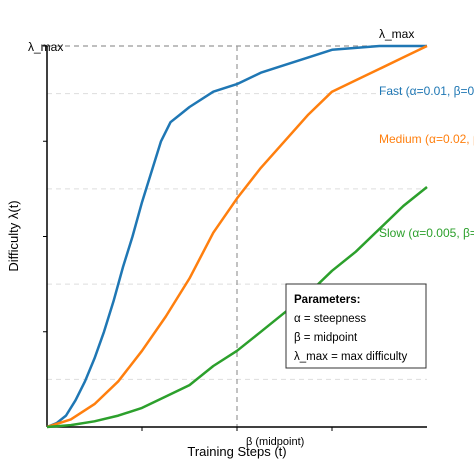 Image resolution: width=474 pixels, height=474 pixels. Describe the element at coordinates (426, 233) in the screenshot. I see `series-label-slow: Slow (α=0.005, β=0.7)` at that location.